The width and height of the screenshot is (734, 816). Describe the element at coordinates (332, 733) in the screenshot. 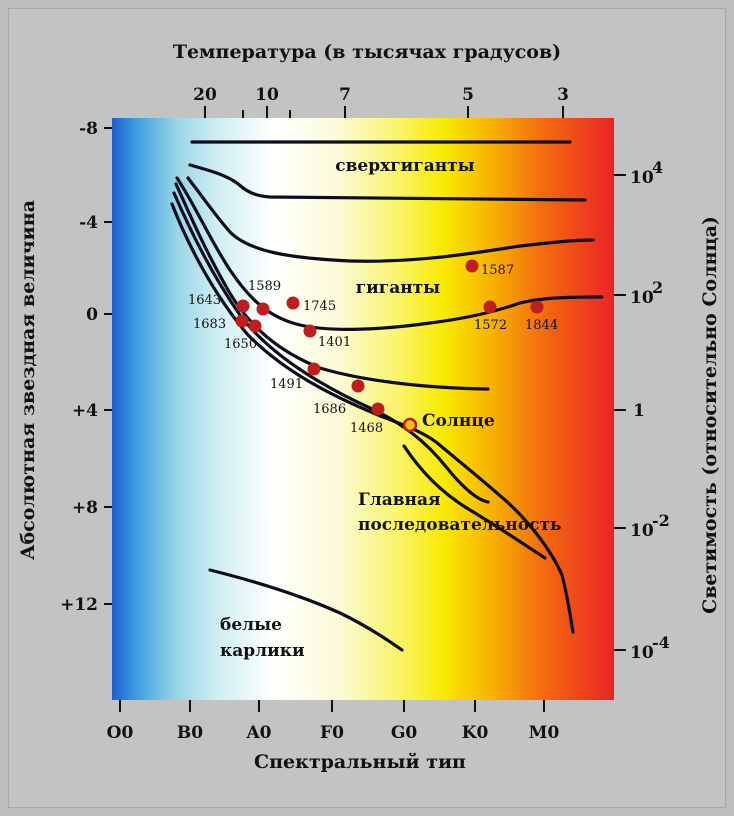

I see `bottom-tick-label: F0` at that location.